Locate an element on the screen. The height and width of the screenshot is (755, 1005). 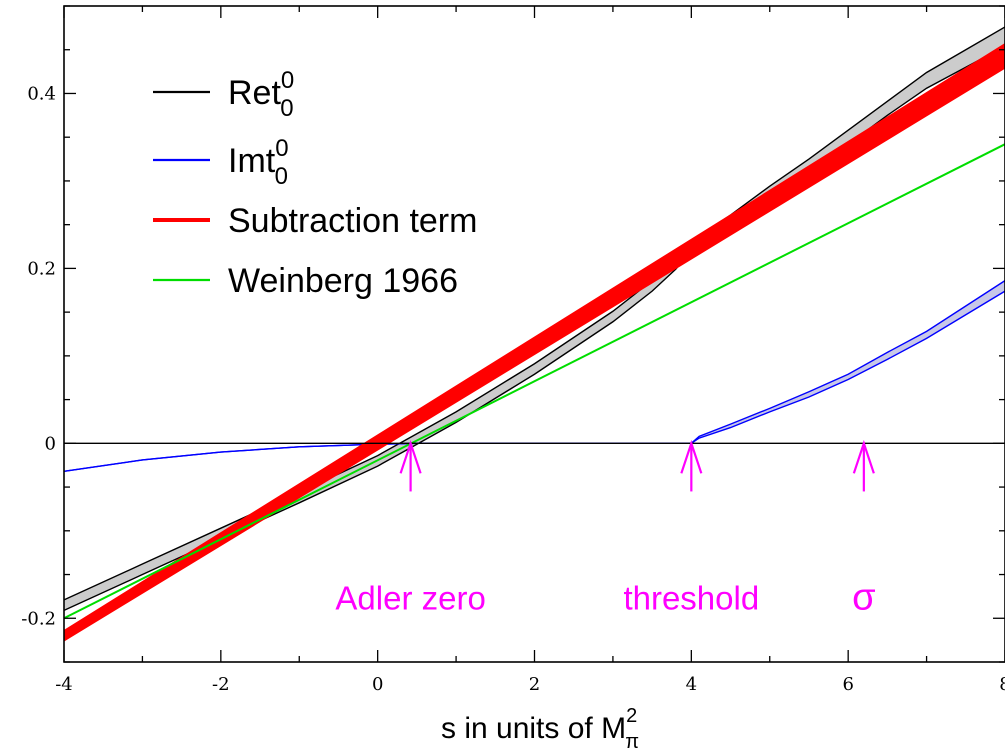
legend-label-base: Weinberg 1966 is located at coordinates (343, 281).